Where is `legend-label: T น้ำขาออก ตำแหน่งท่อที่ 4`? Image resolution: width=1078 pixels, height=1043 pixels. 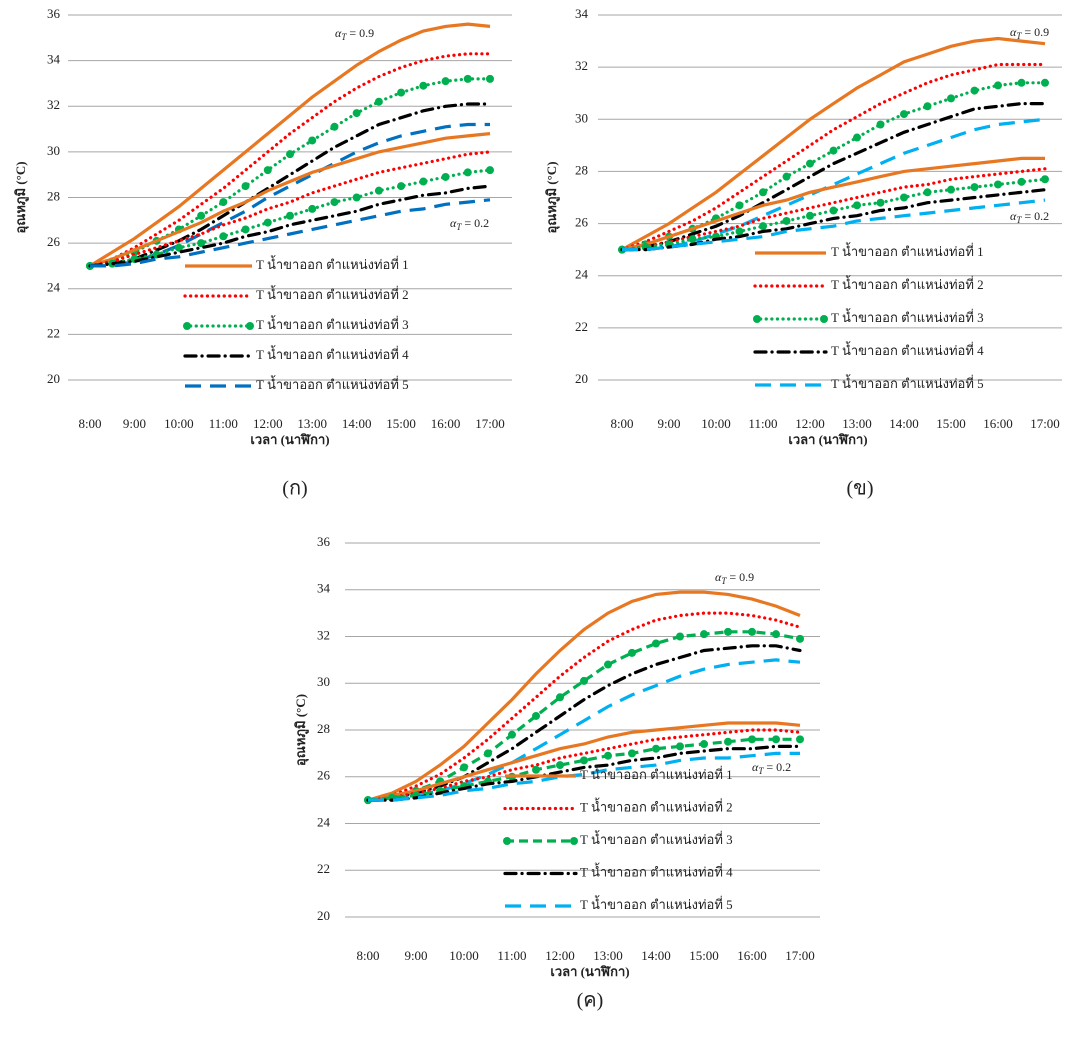 legend-label: T น้ำขาออก ตำแหน่งท่อที่ 4 is located at coordinates (656, 870).